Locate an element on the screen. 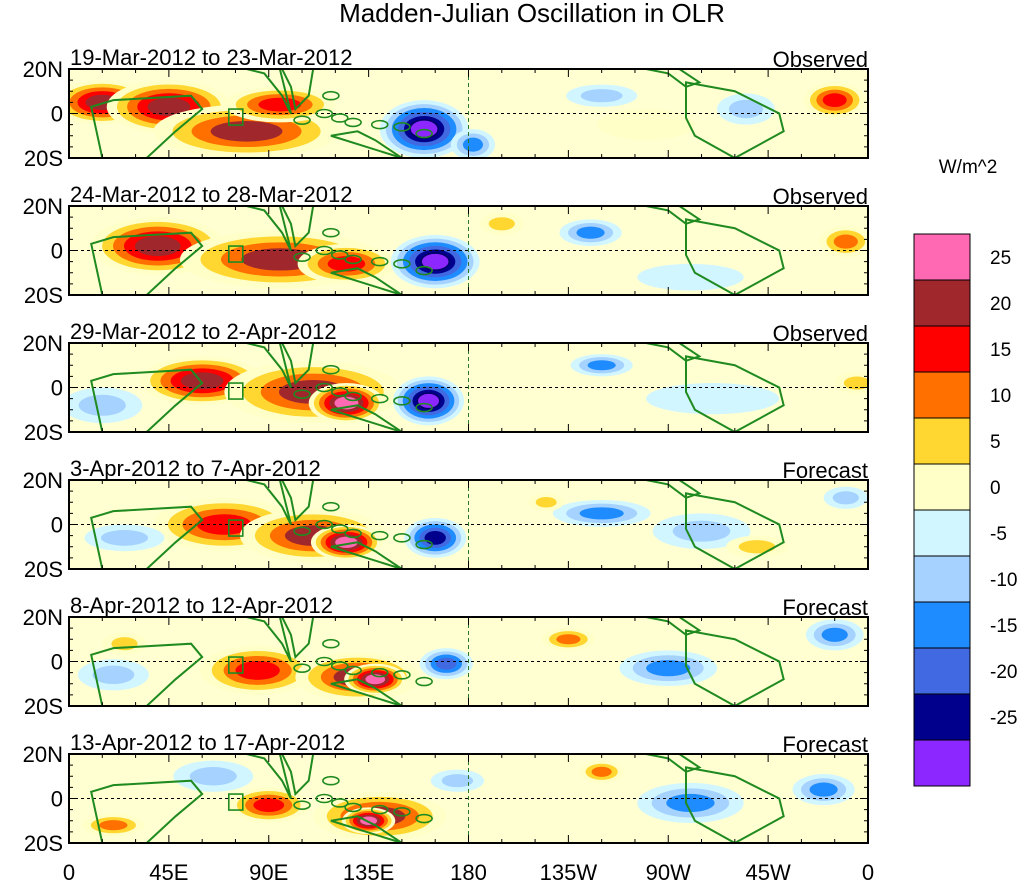  panel-period-label: 24-Mar-2012 to 28-Mar-2012 is located at coordinates (211, 194).